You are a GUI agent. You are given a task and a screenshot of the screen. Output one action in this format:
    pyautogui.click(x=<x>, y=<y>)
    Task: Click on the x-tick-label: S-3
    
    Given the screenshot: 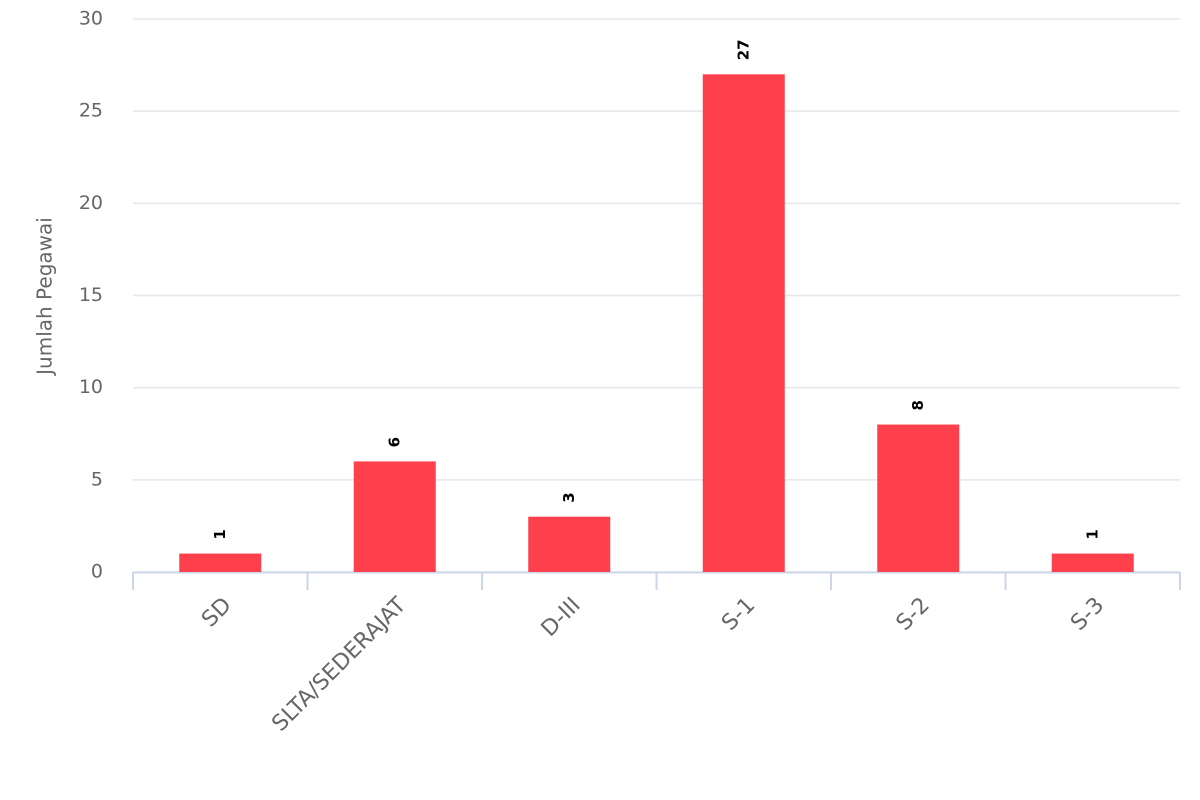 What is the action you would take?
    pyautogui.click(x=1087, y=614)
    